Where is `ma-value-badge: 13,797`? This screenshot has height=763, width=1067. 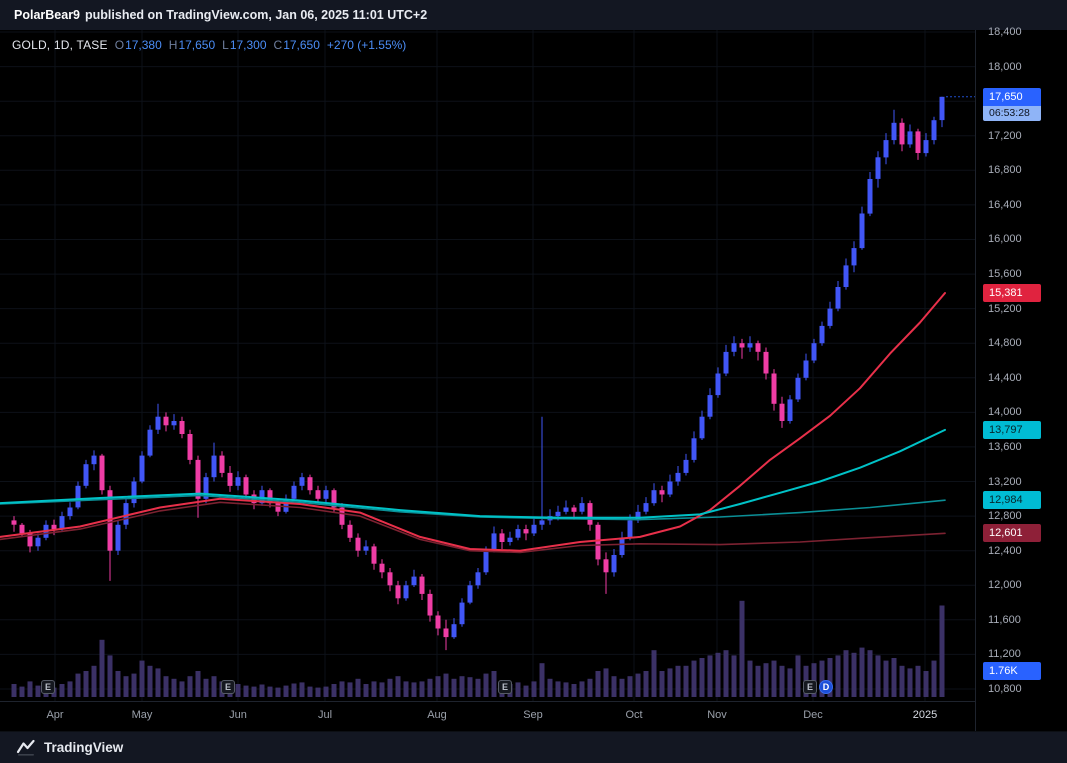
ma-value-badge: 13,797 is located at coordinates (1012, 429).